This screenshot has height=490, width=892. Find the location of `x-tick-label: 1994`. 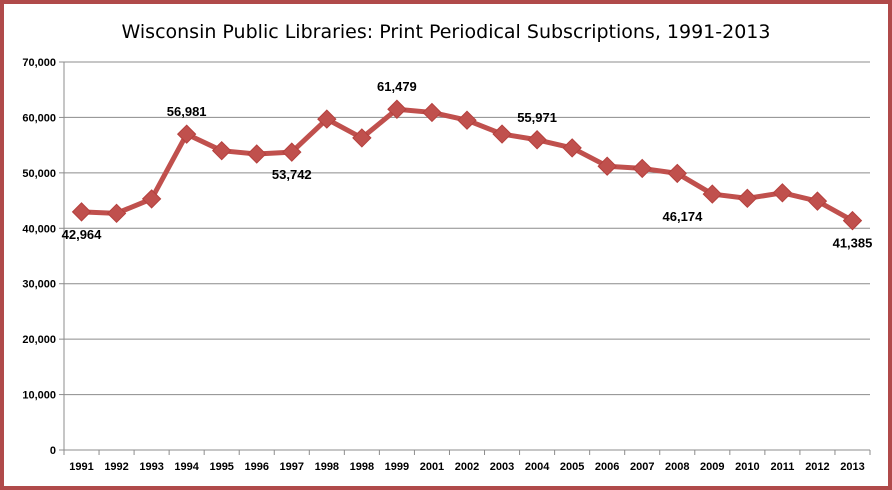

x-tick-label: 1994 is located at coordinates (186, 467).